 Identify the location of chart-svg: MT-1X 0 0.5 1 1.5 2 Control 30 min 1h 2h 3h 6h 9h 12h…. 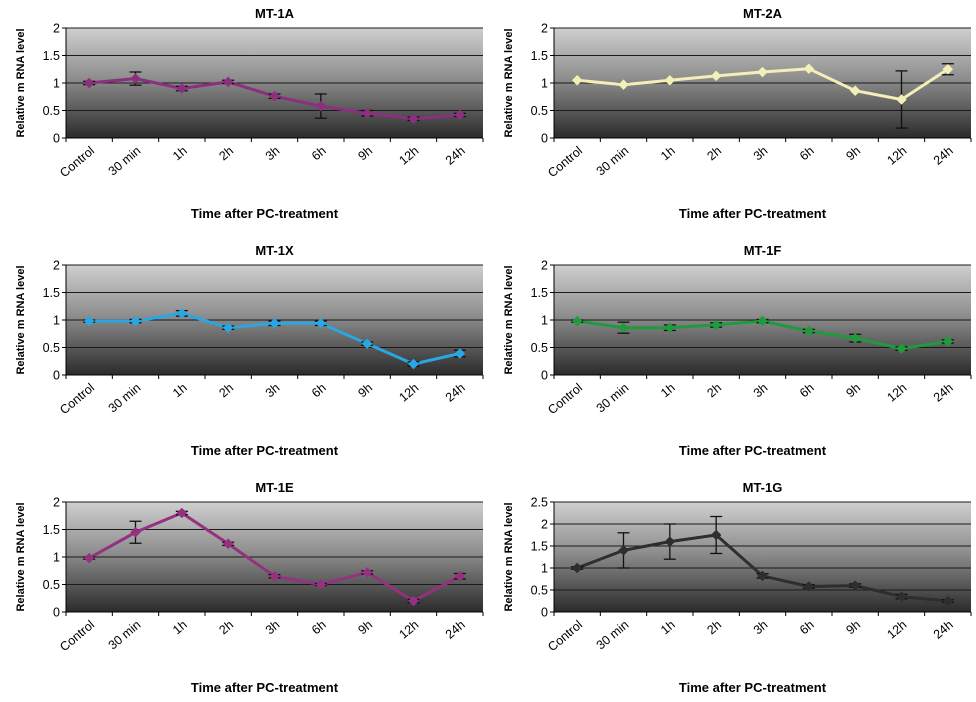
(249, 350).